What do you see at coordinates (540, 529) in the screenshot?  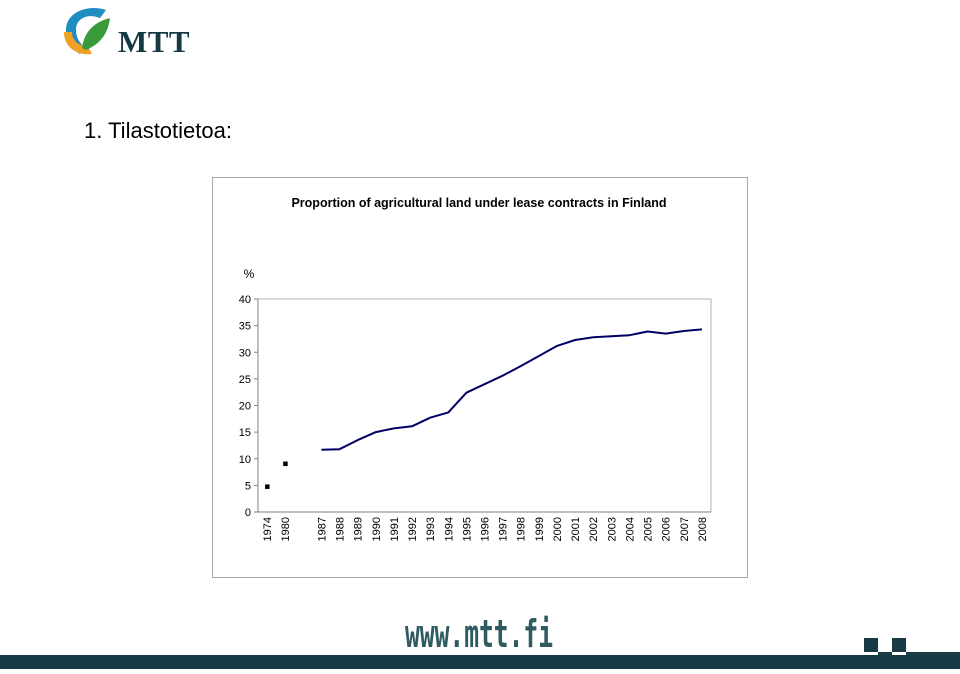 I see `x-tick-label: 1999` at bounding box center [540, 529].